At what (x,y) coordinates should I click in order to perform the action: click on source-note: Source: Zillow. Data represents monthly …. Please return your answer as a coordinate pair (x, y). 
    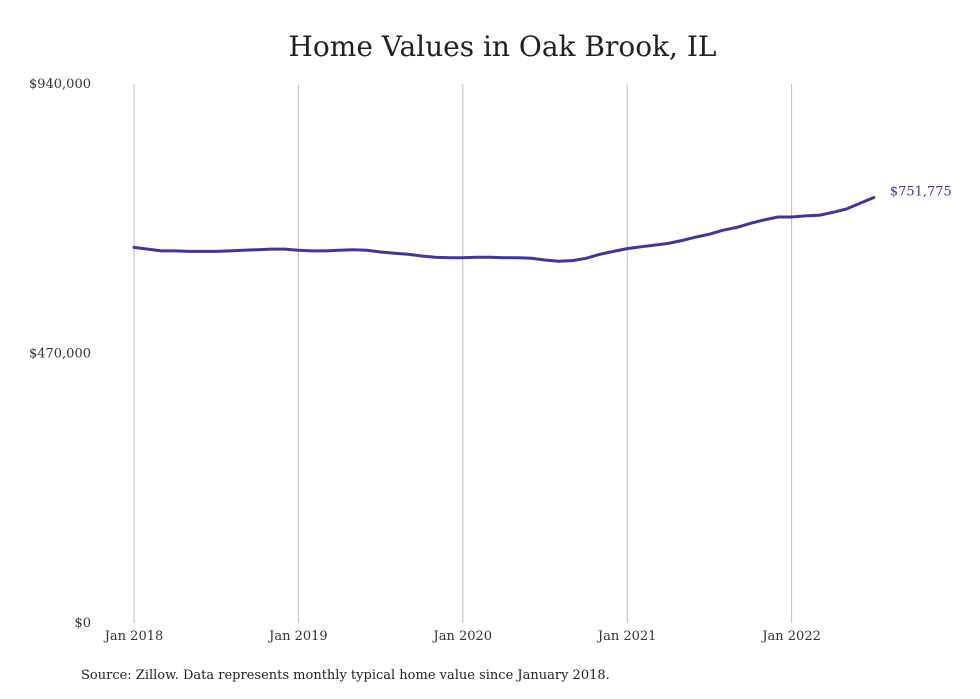
    Looking at the image, I should click on (345, 675).